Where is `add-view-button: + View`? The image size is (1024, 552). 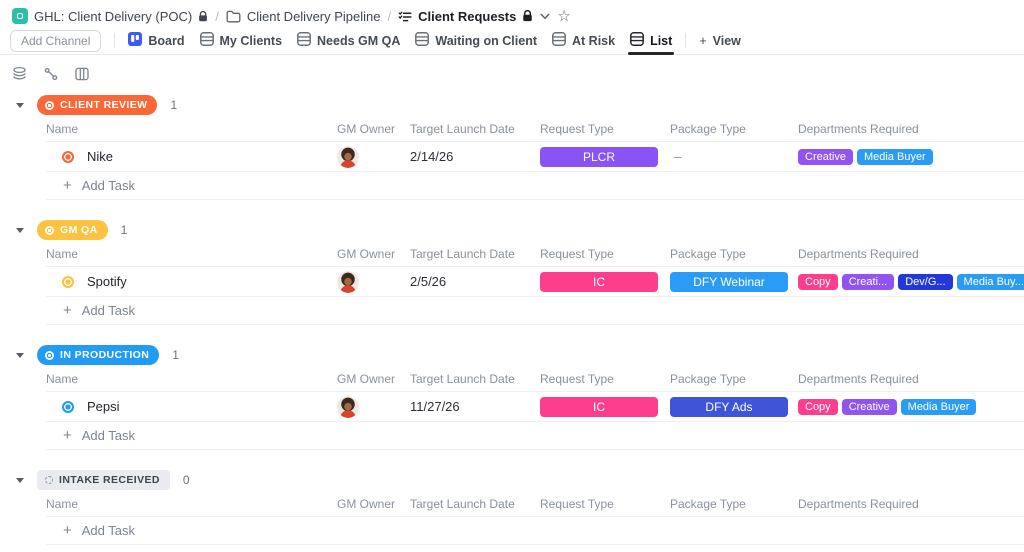 add-view-button: + View is located at coordinates (720, 41).